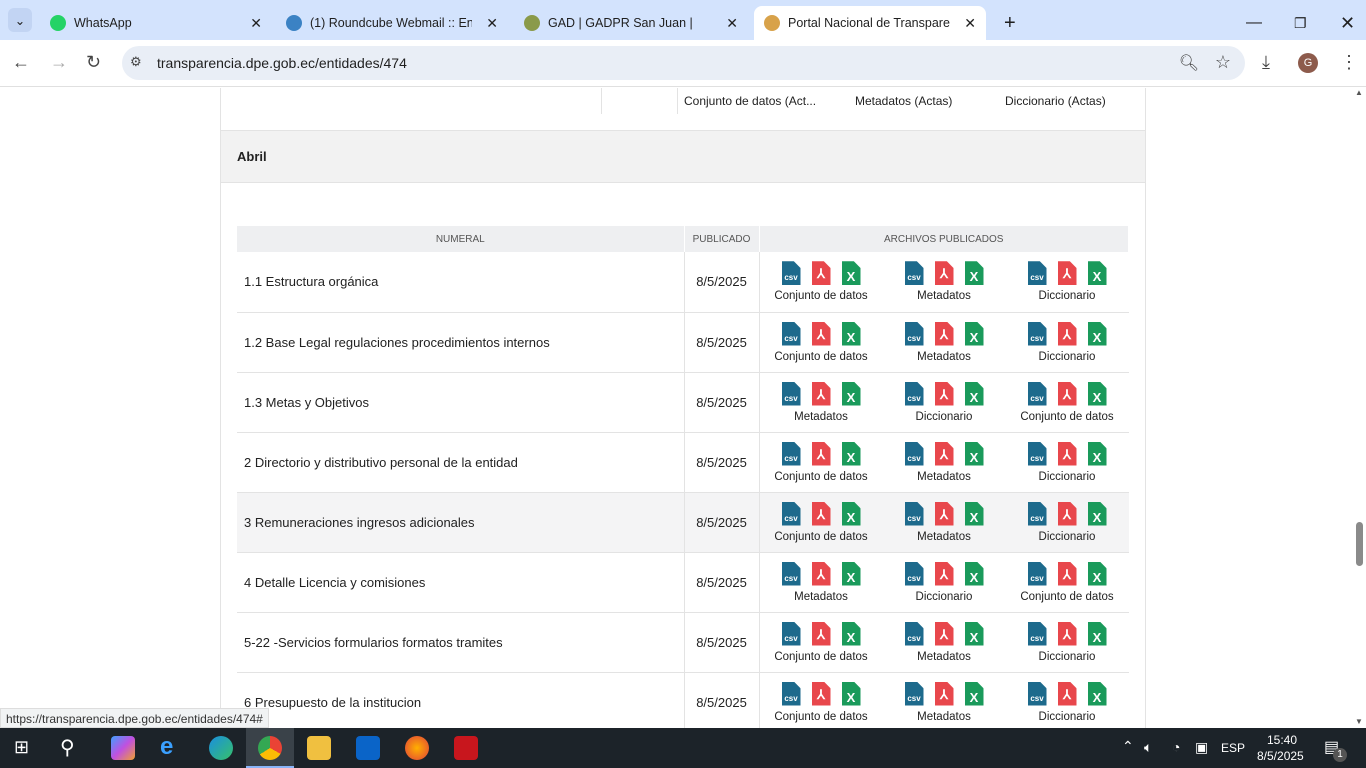 The image size is (1366, 768). What do you see at coordinates (123, 748) in the screenshot?
I see `copilot-icon` at bounding box center [123, 748].